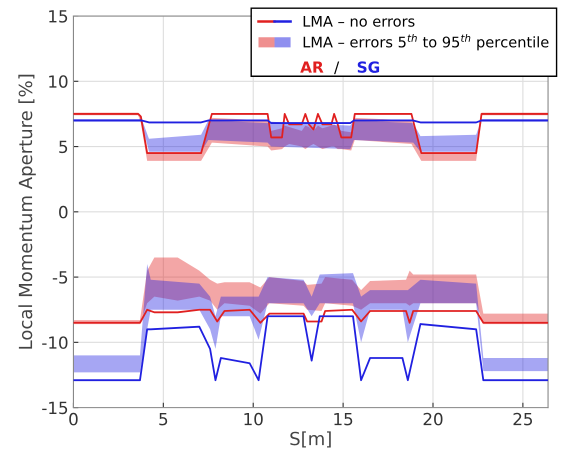 The image size is (565, 458). Describe the element at coordinates (523, 419) in the screenshot. I see `x-tick-label: 25` at that location.